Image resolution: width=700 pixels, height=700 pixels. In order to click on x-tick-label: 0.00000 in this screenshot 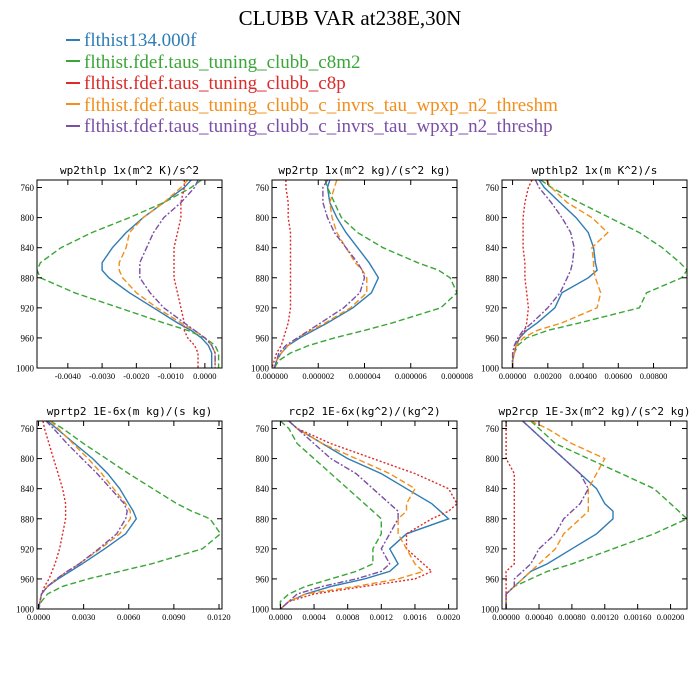, I will do `click(513, 376)`.